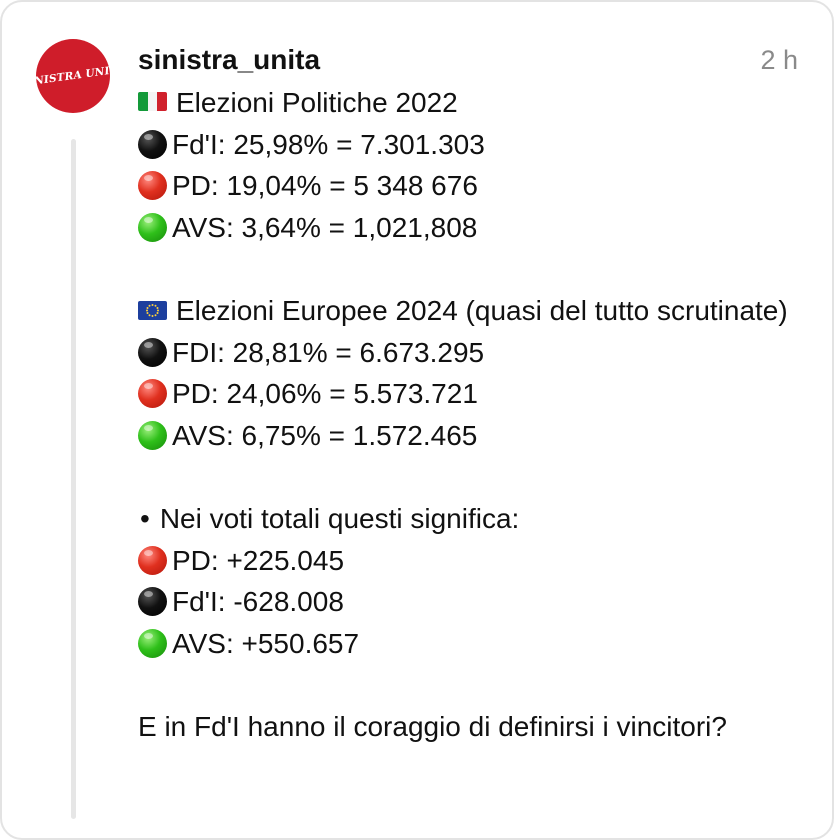  What do you see at coordinates (478, 561) in the screenshot?
I see `result-line: PD: +225.045` at bounding box center [478, 561].